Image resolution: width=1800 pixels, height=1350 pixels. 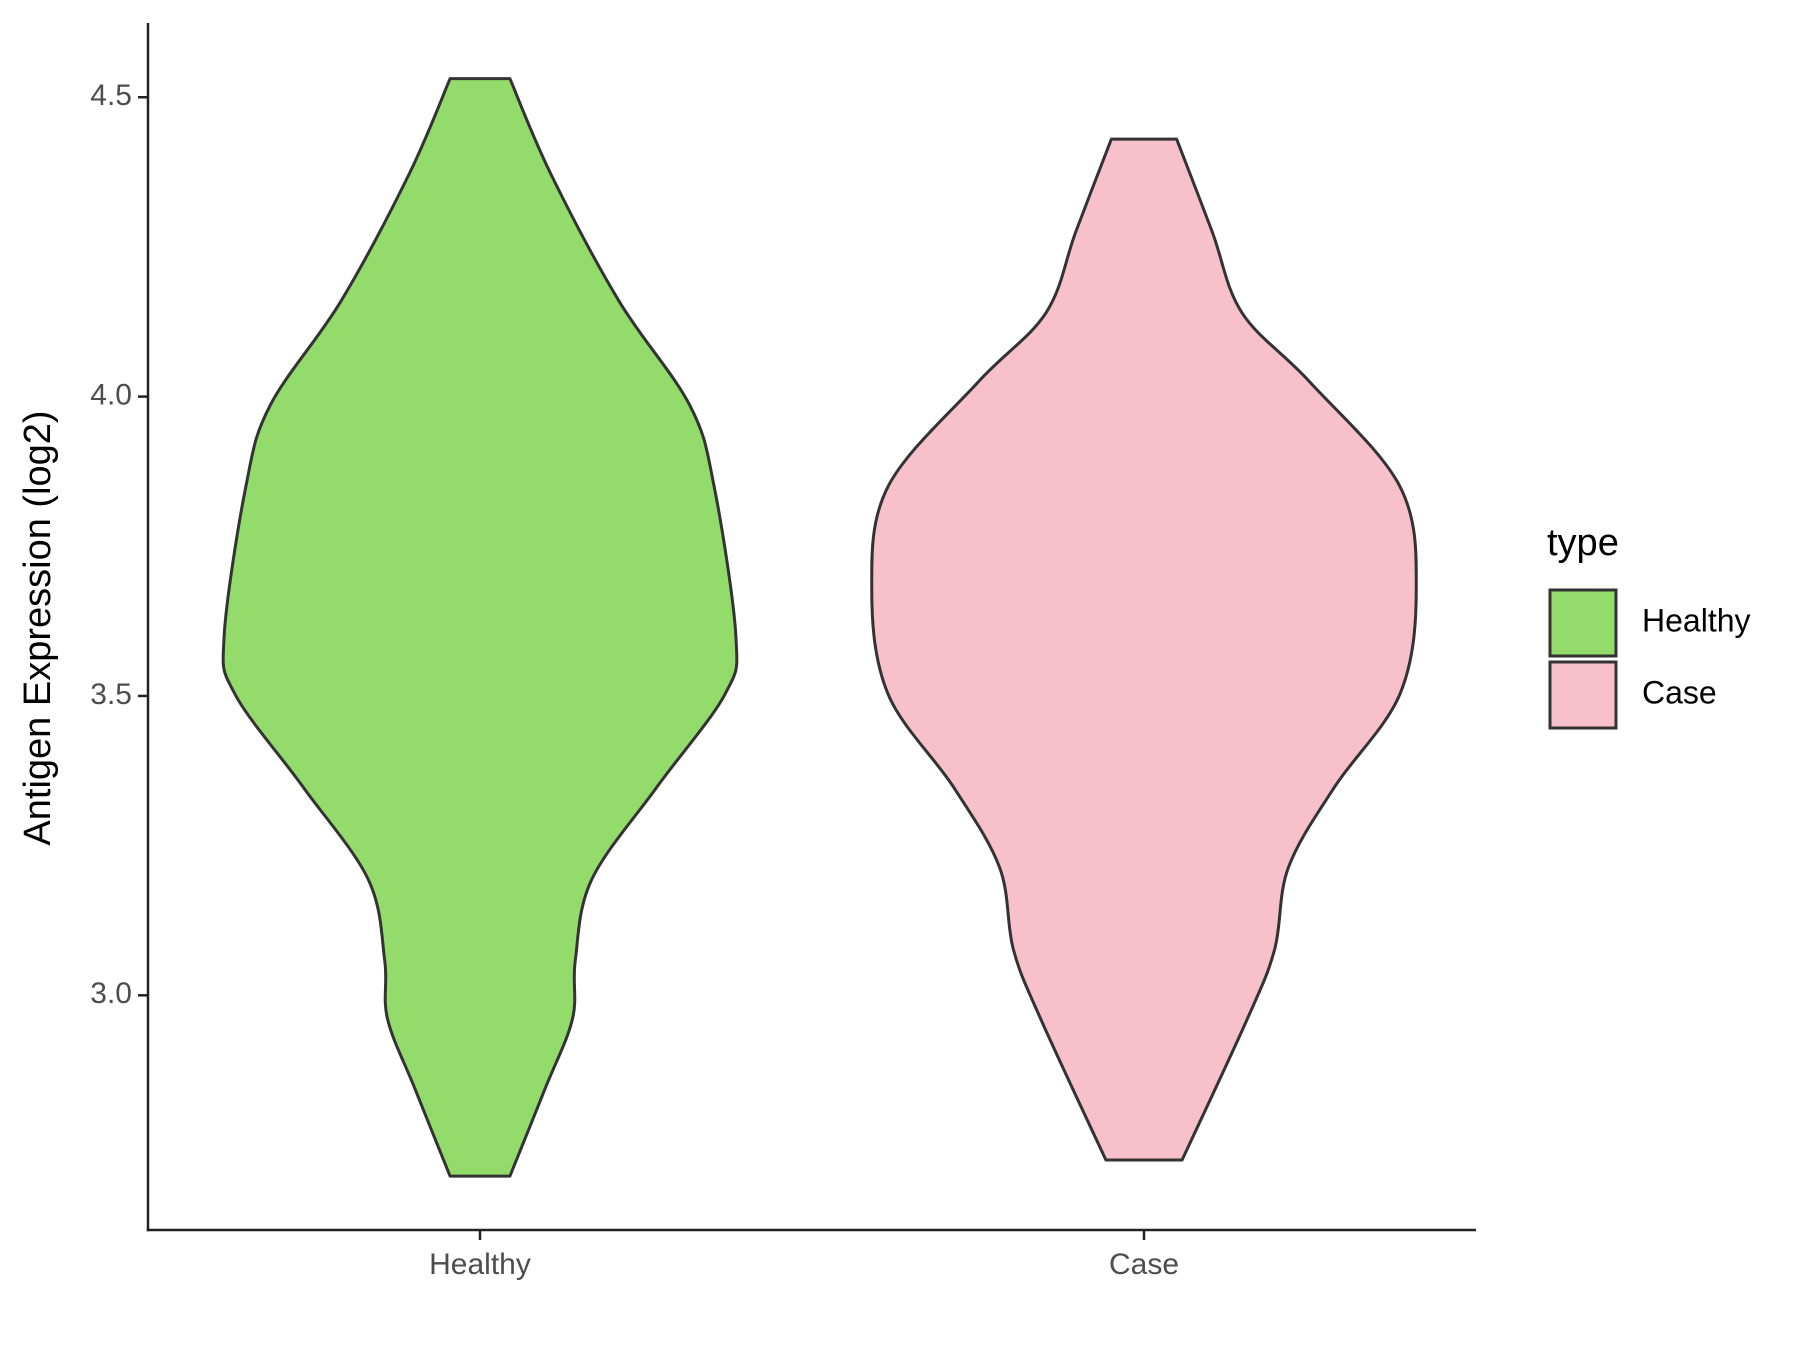 What do you see at coordinates (111, 395) in the screenshot?
I see `y-tick-label: 4.0` at bounding box center [111, 395].